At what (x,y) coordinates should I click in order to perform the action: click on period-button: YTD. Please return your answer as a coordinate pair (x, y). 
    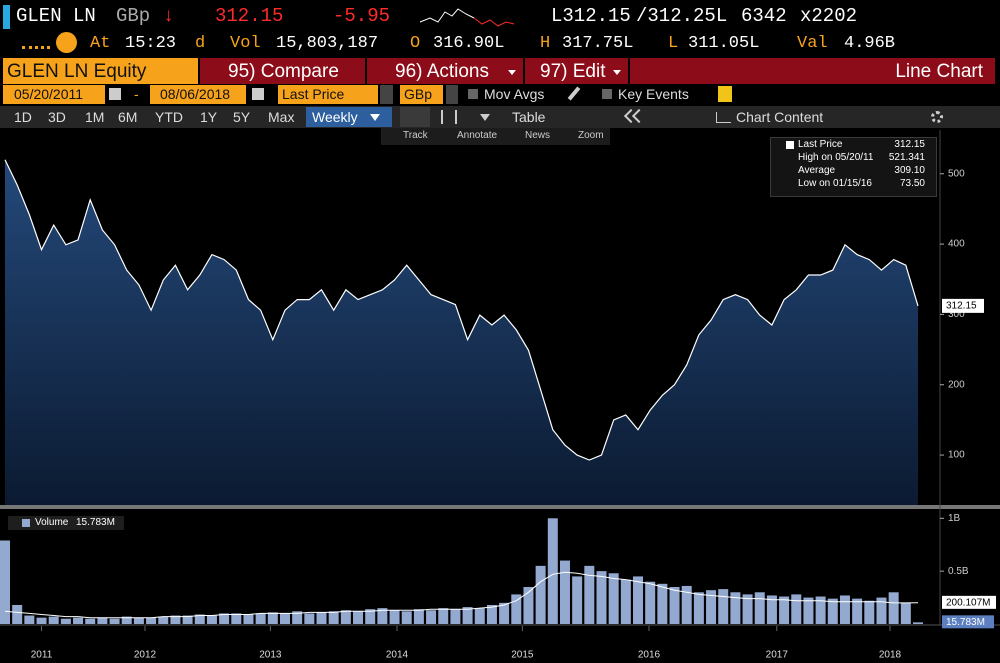
    Looking at the image, I should click on (169, 117).